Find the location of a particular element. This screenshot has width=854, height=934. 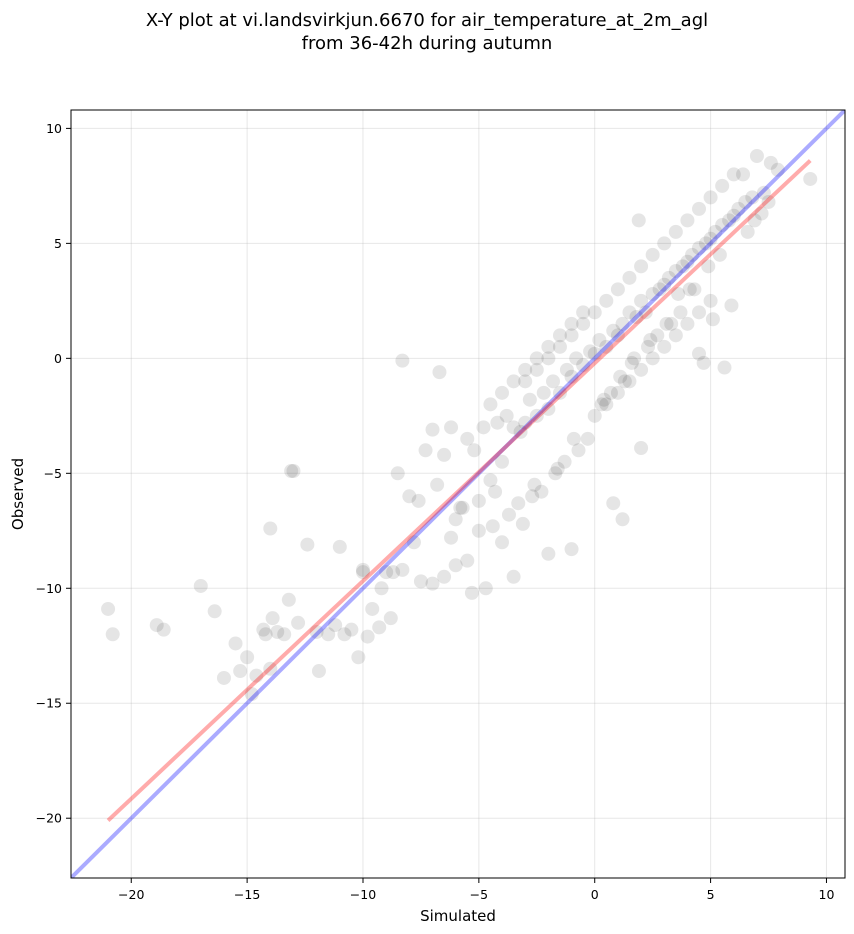

y-tick-label: 5 is located at coordinates (58, 243).